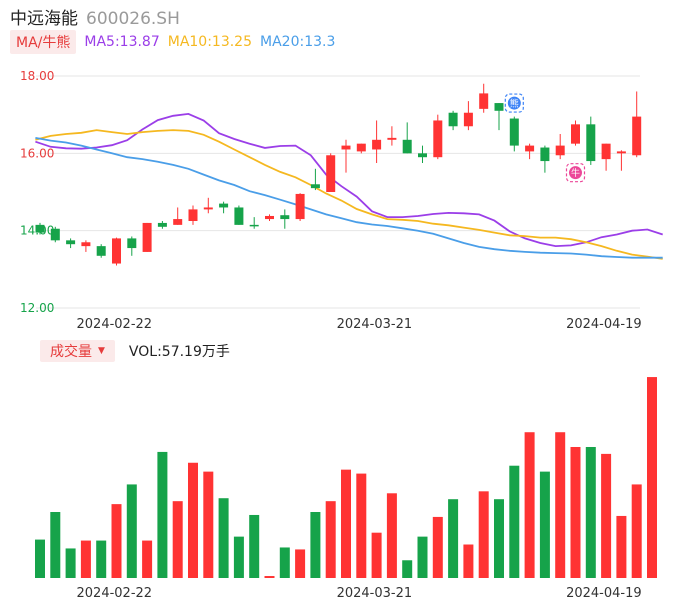 The width and height of the screenshot is (686, 606). What do you see at coordinates (37, 153) in the screenshot?
I see `price-tick-label: 16.00` at bounding box center [37, 153].